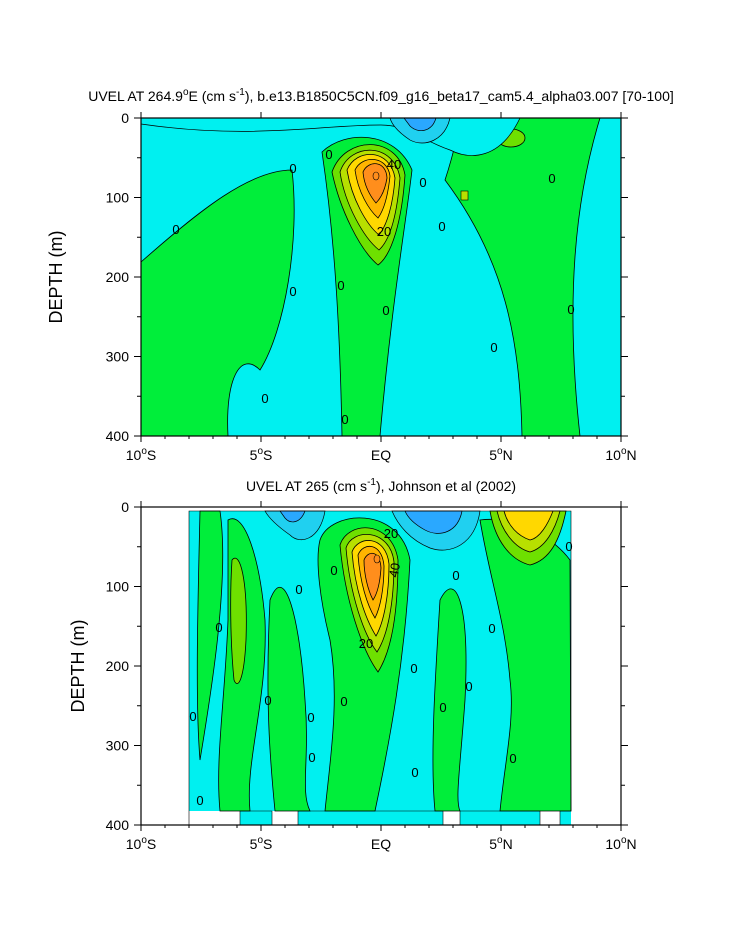 The width and height of the screenshot is (733, 945). Describe the element at coordinates (78, 666) in the screenshot. I see `panel-obs-ylabel: DEPTH (m)` at that location.